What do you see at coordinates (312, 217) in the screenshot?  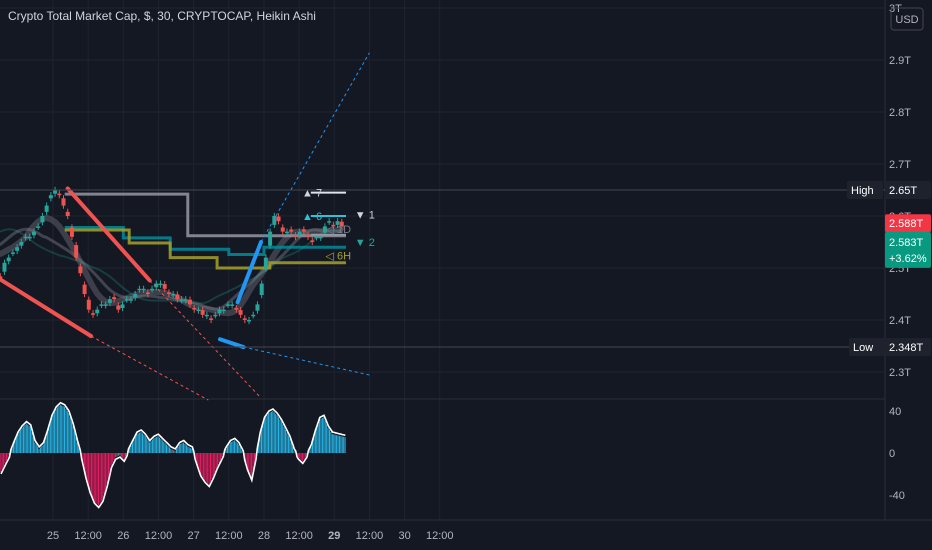 I see `level-marker: ▲ 6` at bounding box center [312, 217].